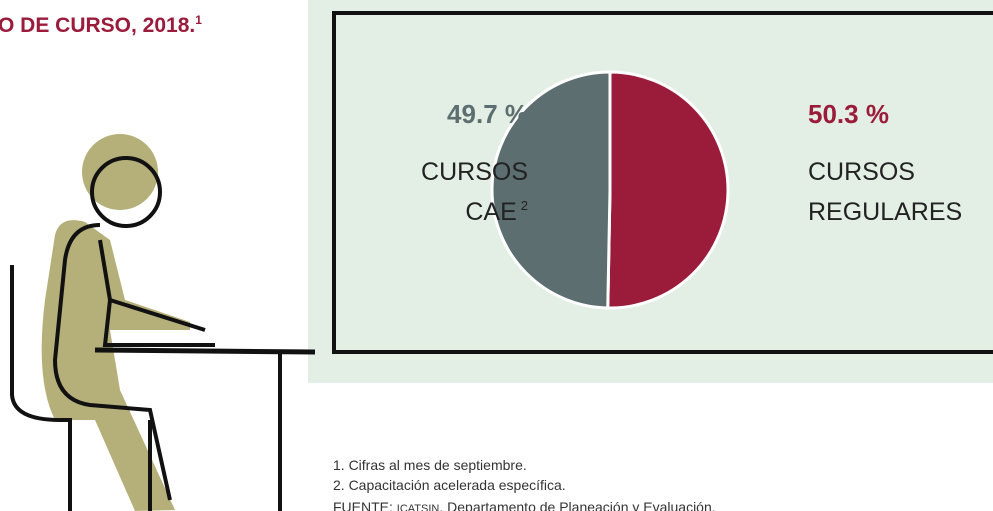 The height and width of the screenshot is (511, 993). I want to click on category-label: REGULARES, so click(885, 212).